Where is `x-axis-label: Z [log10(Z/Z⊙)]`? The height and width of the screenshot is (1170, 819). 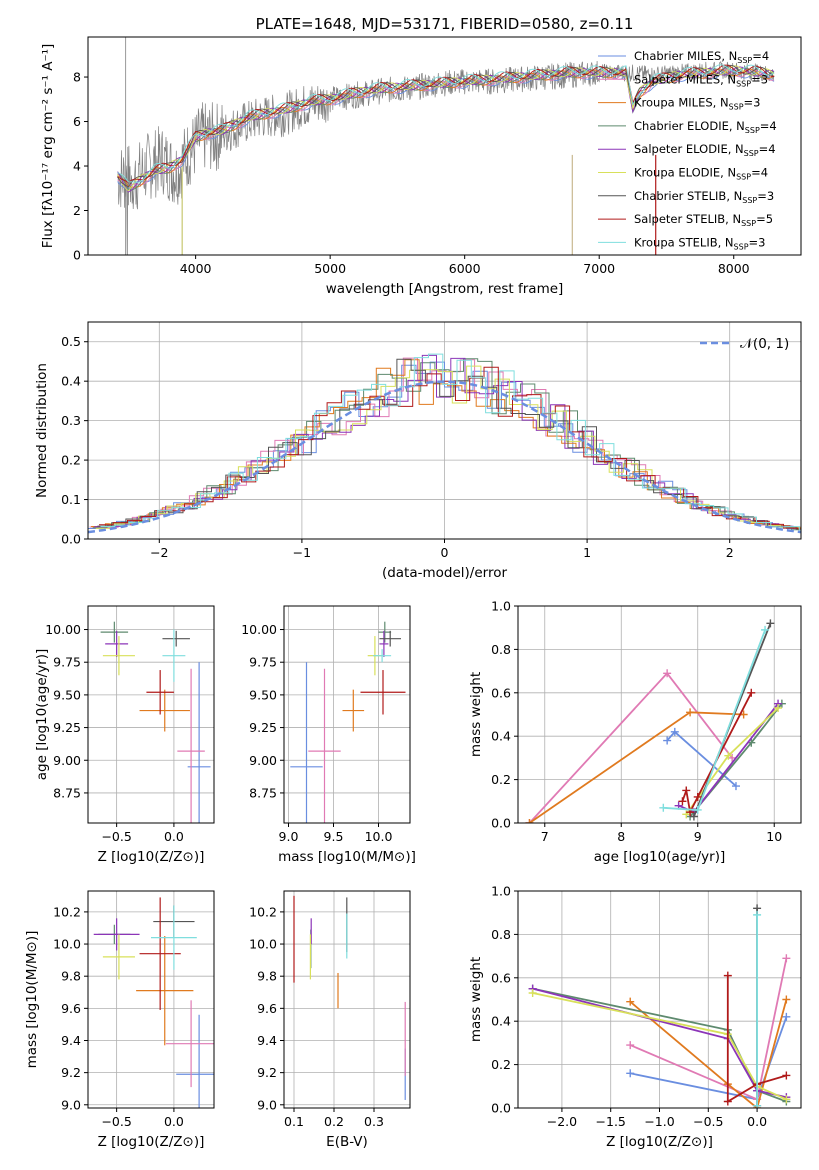
x-axis-label: Z [log10(Z/Z⊙)] is located at coordinates (659, 1142).